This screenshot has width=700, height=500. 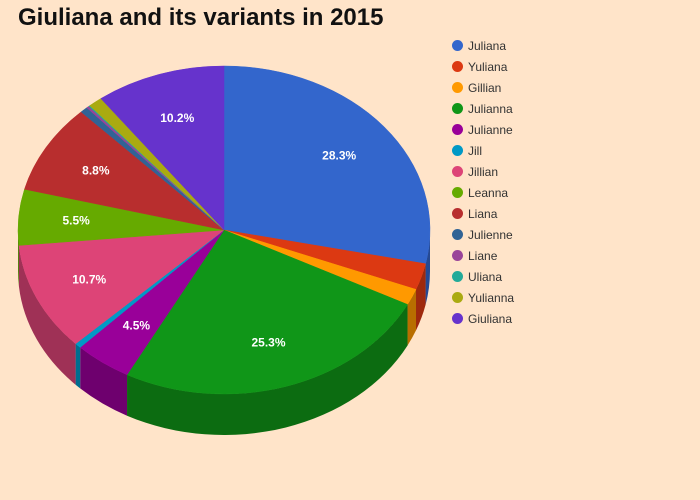 I want to click on legend-label: Giuliana, so click(x=490, y=318).